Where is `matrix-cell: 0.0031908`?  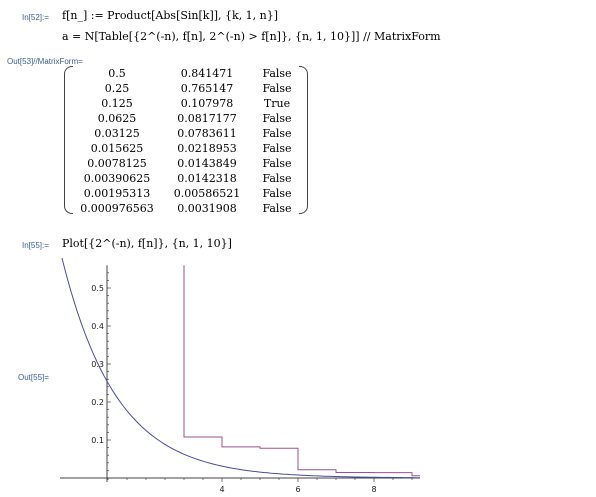
matrix-cell: 0.0031908 is located at coordinates (207, 208).